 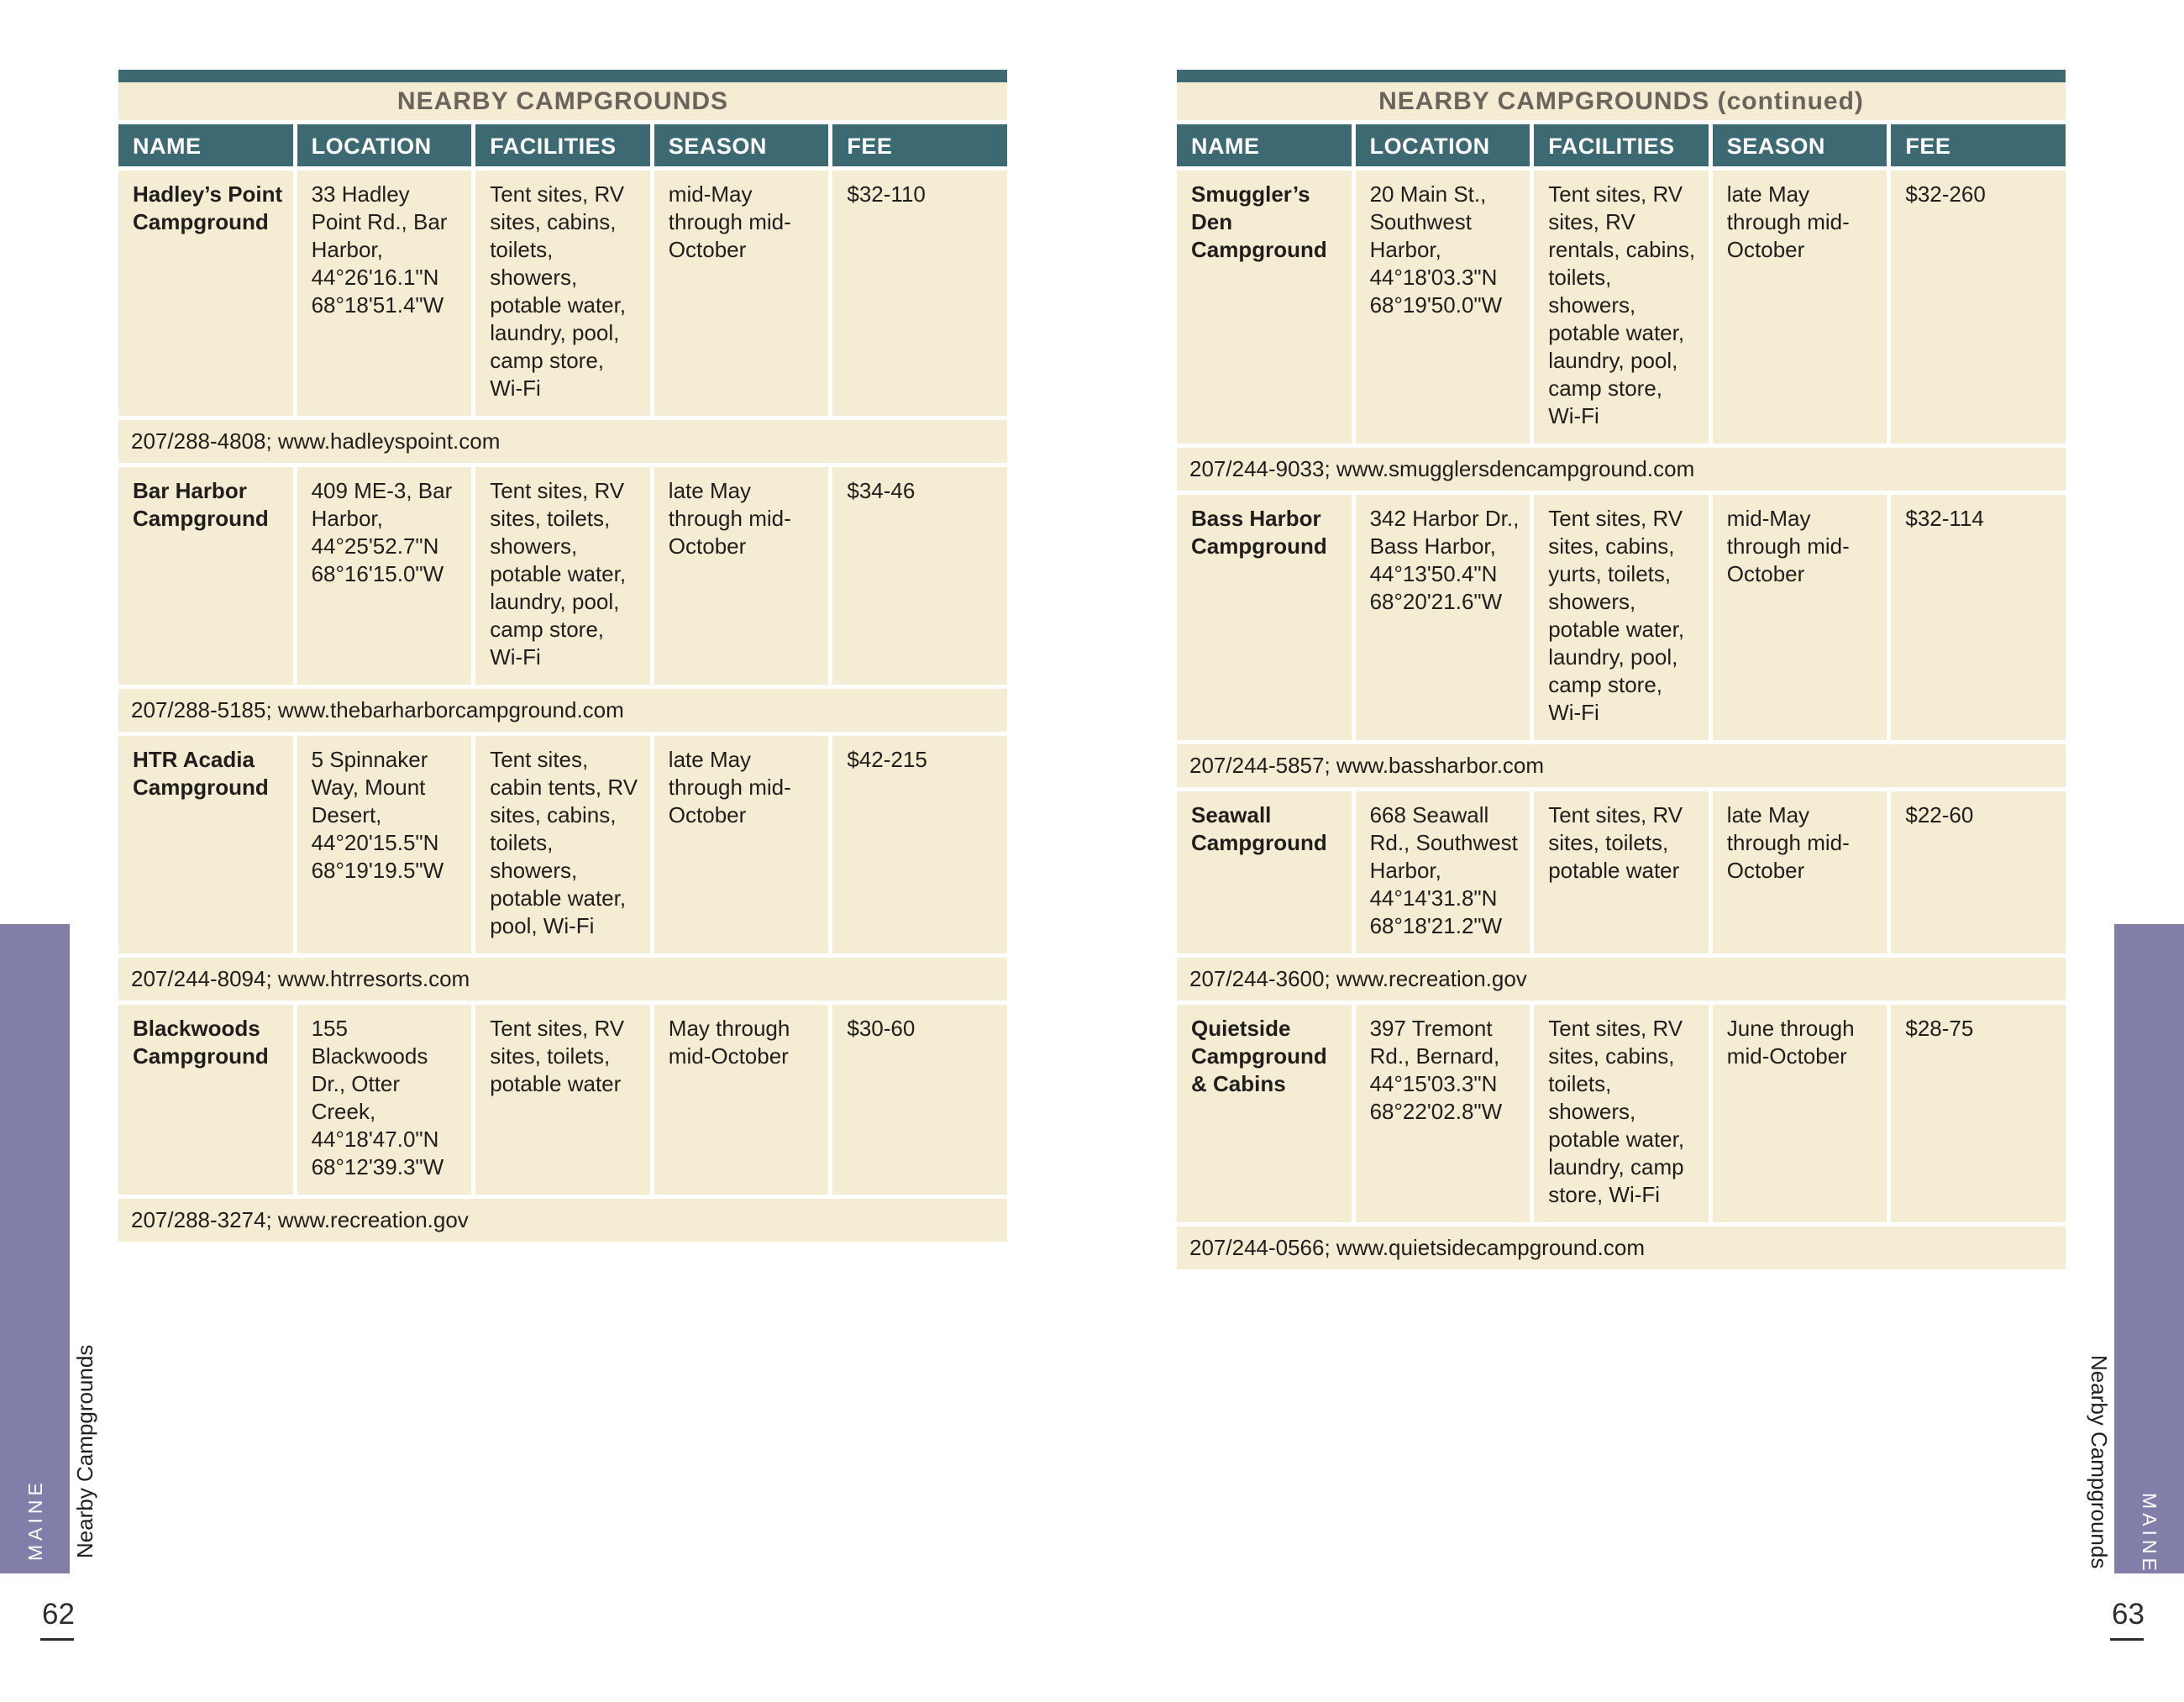 I want to click on campground-contact: 207/288-4808; www.hadleyspoint.com, so click(x=562, y=441).